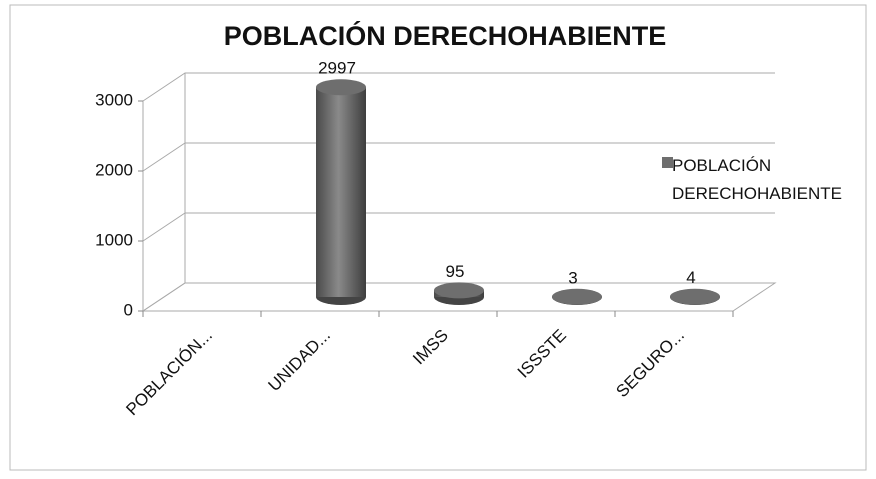 Image resolution: width=876 pixels, height=479 pixels. What do you see at coordinates (114, 169) in the screenshot?
I see `y-tick-label: 2000` at bounding box center [114, 169].